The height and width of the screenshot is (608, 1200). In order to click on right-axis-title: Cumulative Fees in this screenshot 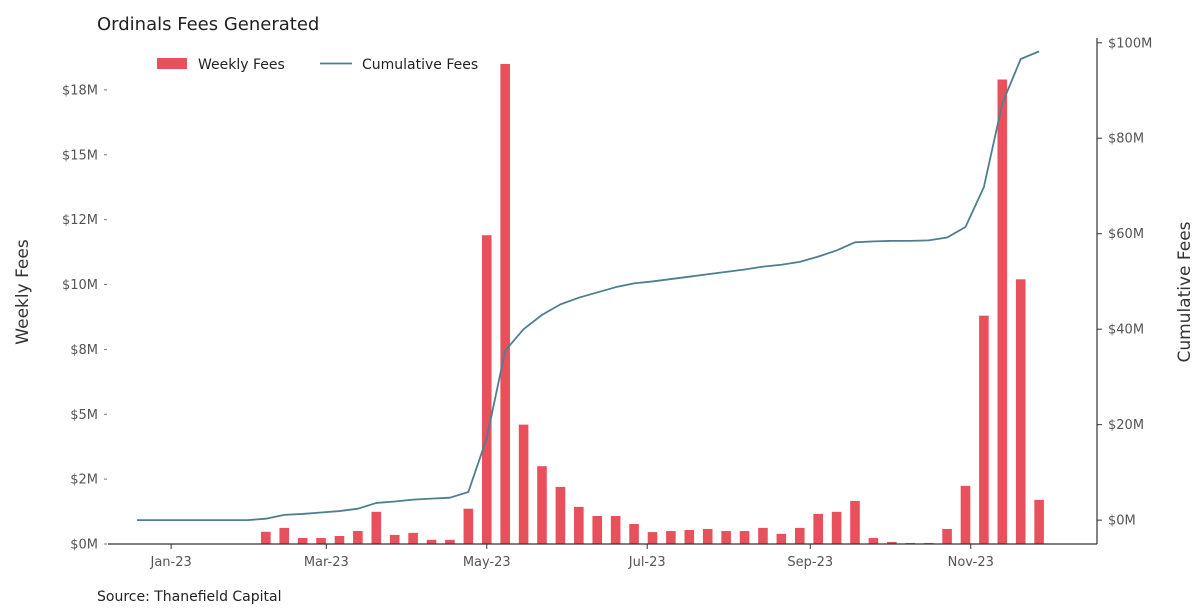, I will do `click(1185, 291)`.